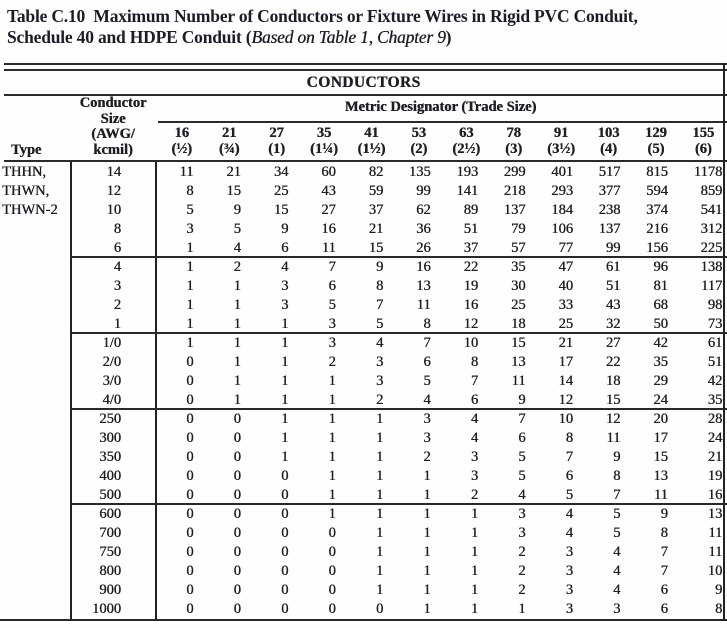 Image resolution: width=727 pixels, height=628 pixels. What do you see at coordinates (155, 390) in the screenshot?
I see `size-column-divider` at bounding box center [155, 390].